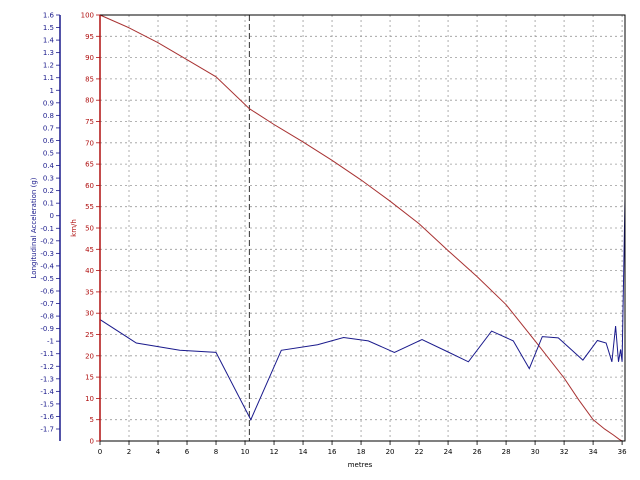  What do you see at coordinates (48, 128) in the screenshot?
I see `accel-tick-label: 0.7` at bounding box center [48, 128].